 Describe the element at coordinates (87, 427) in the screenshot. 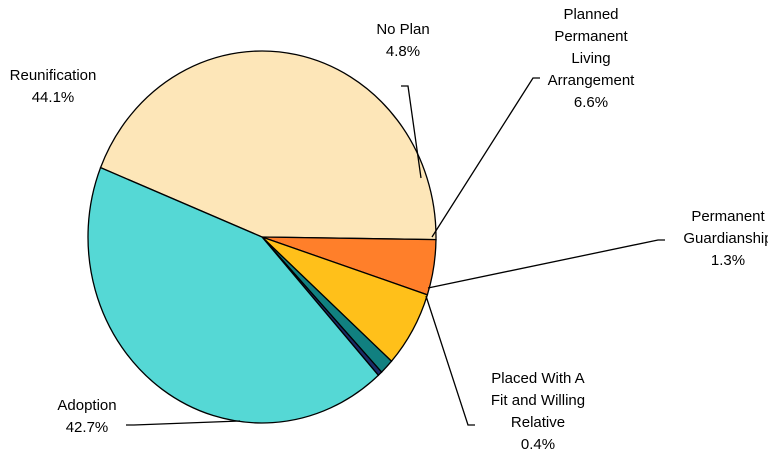

I see `slice-label-5-line-1: 42.7%` at that location.